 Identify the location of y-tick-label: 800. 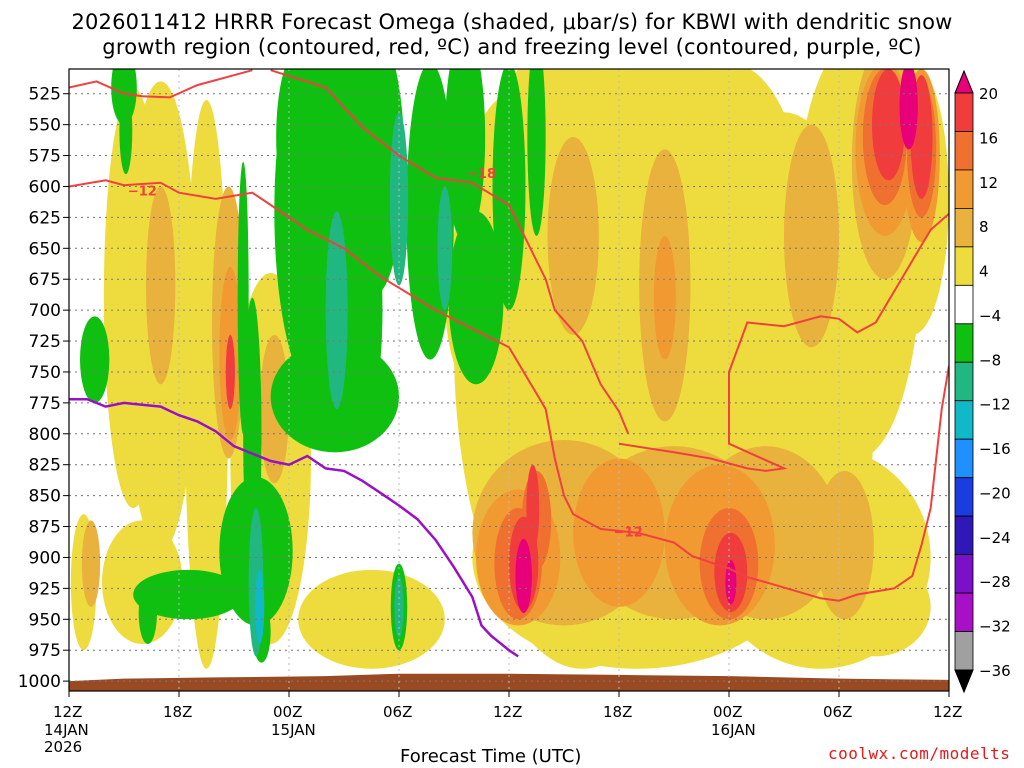
(45, 435).